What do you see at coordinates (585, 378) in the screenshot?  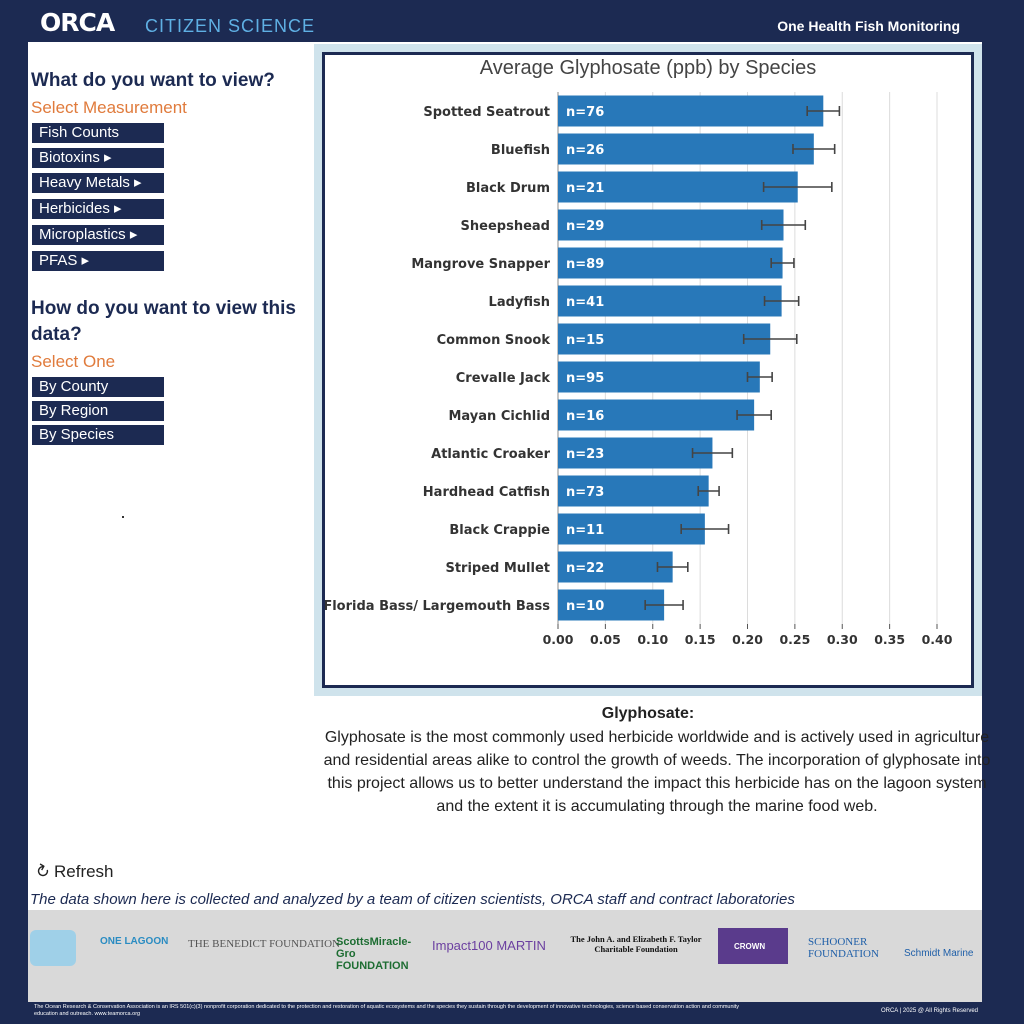 I see `data-label: n=95` at bounding box center [585, 378].